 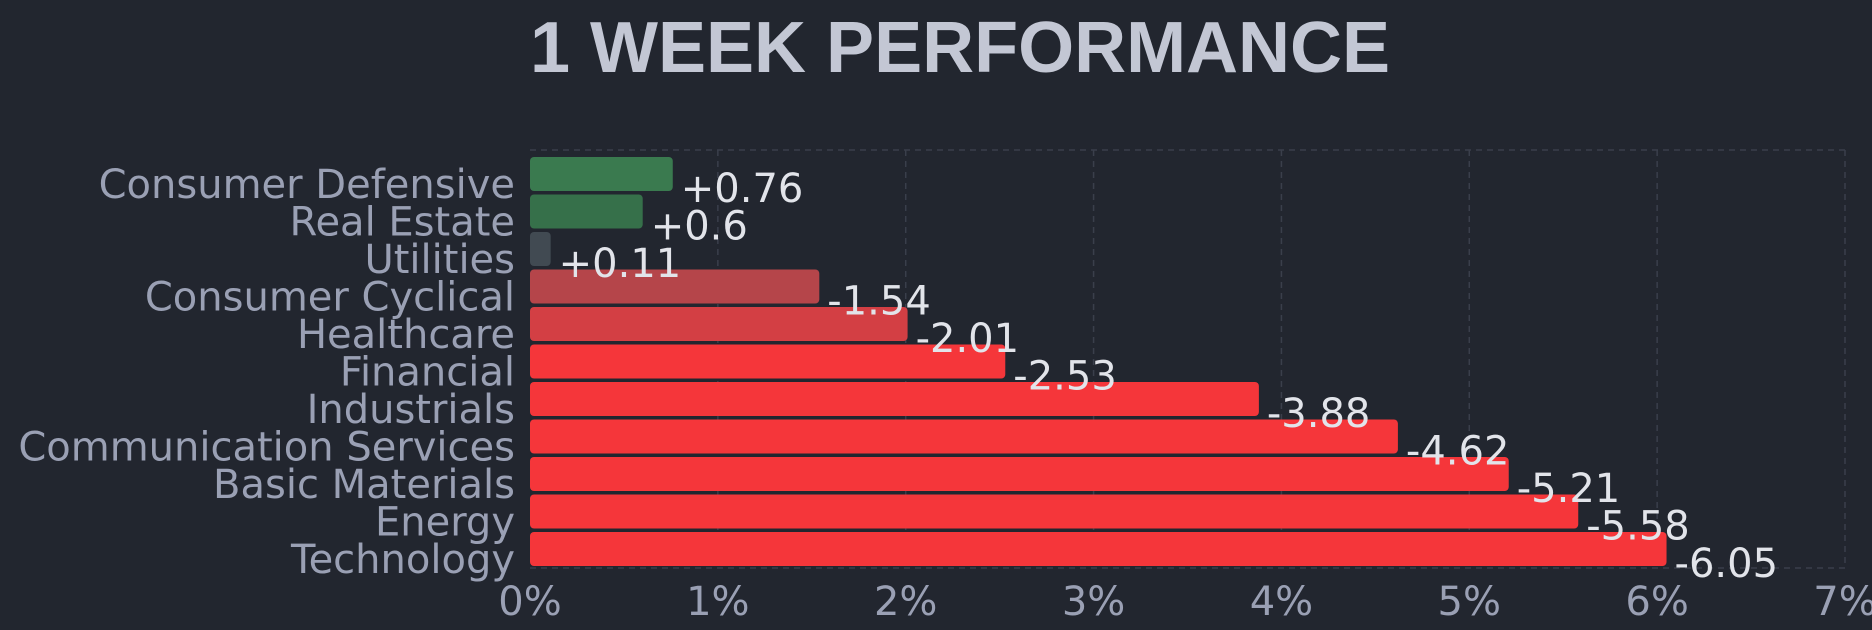 I want to click on category-label: Consumer Cyclical, so click(x=330, y=298).